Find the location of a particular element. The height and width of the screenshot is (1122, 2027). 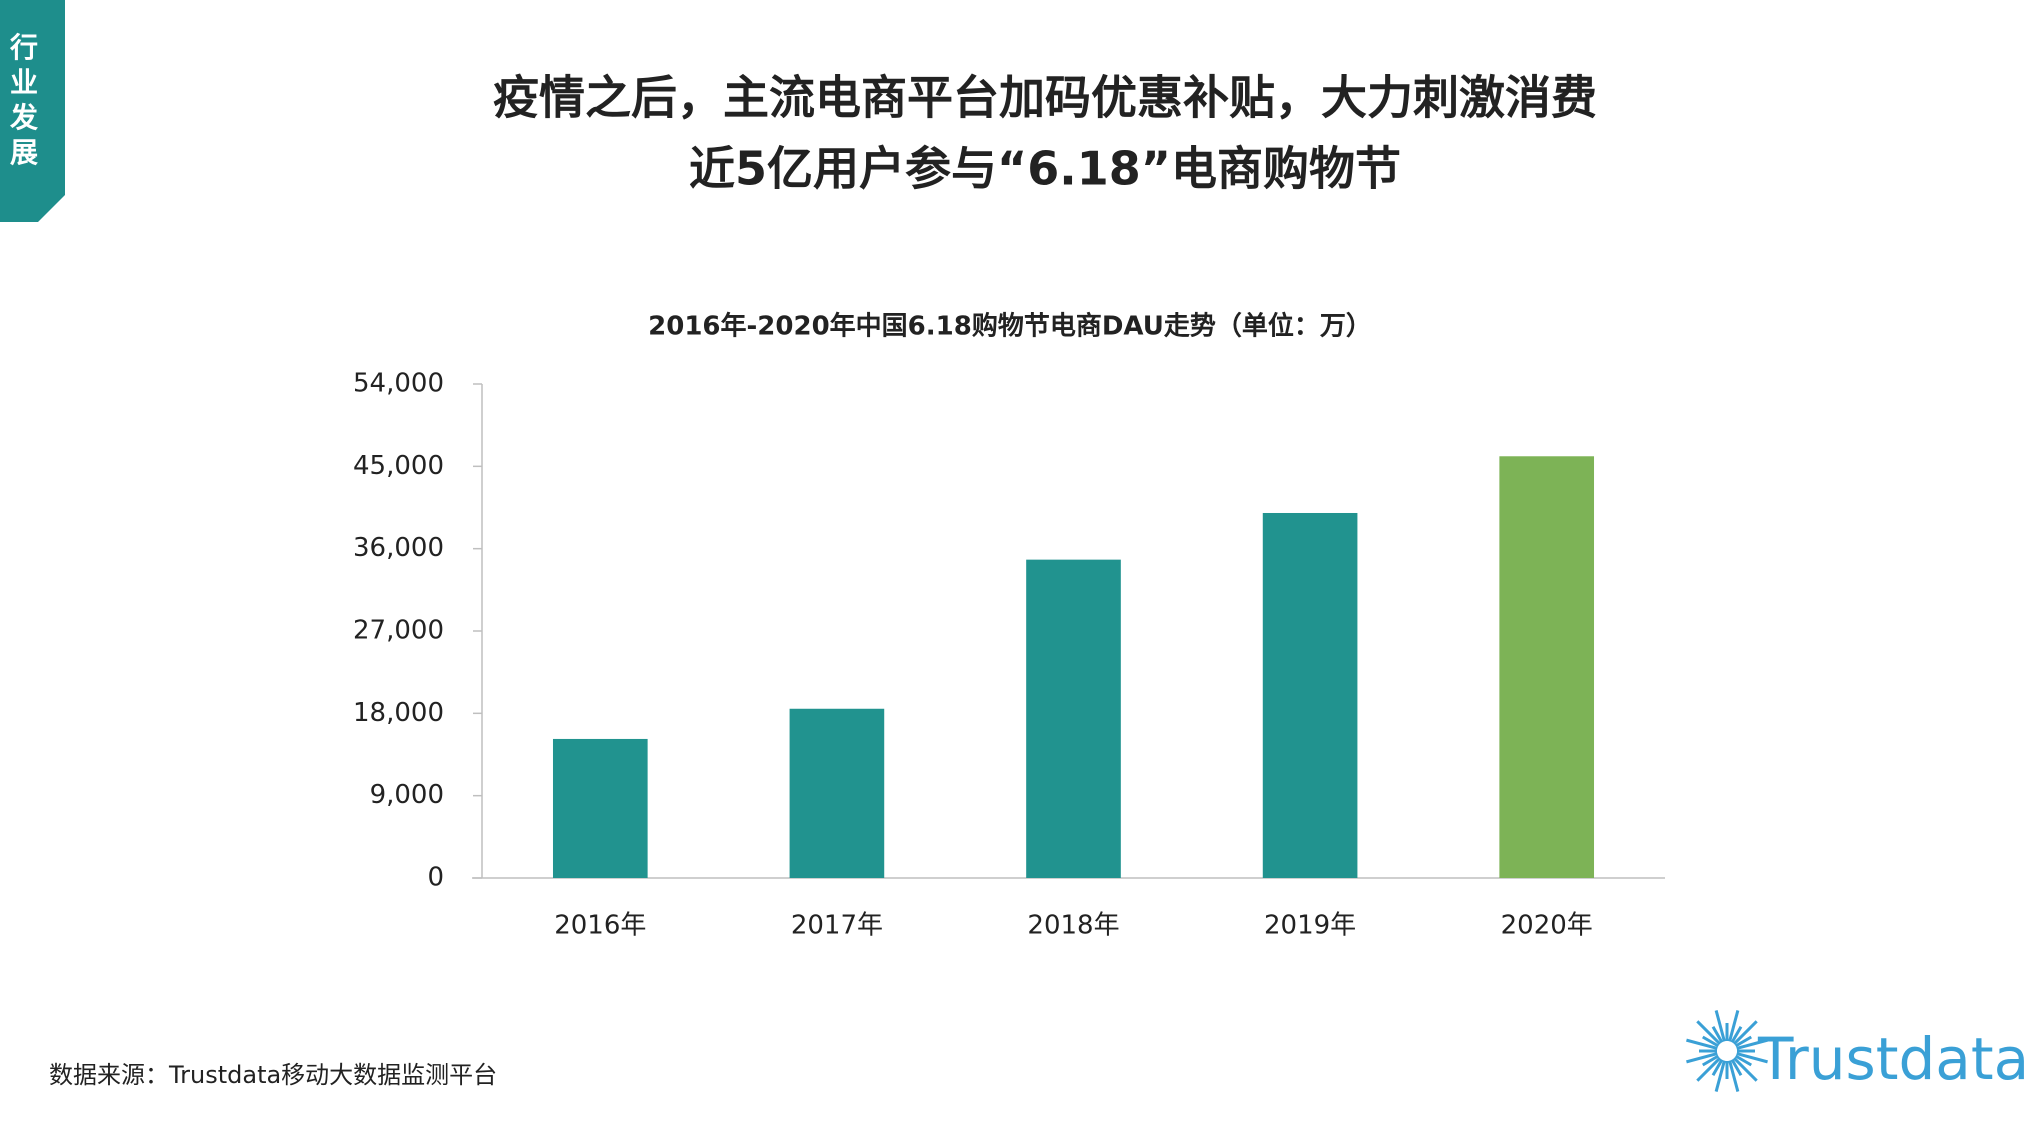

x-tick-label: 2016年 is located at coordinates (600, 926).